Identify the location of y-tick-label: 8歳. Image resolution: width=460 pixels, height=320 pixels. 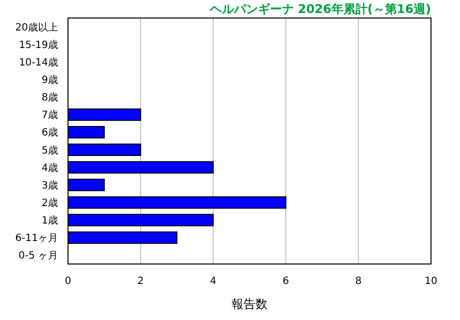
(50, 98).